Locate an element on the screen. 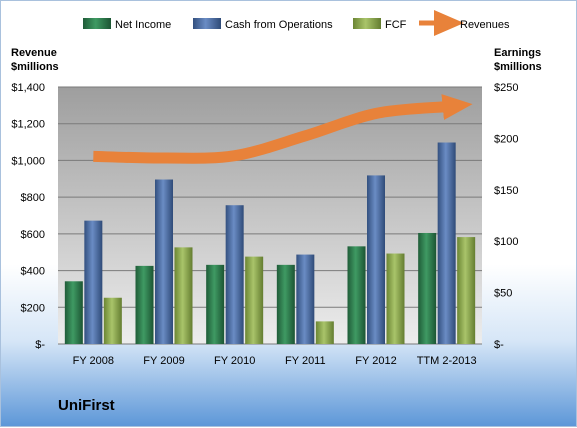 Image resolution: width=577 pixels, height=428 pixels. bar-cash-from-operations-ttm-2-2013 is located at coordinates (446, 243).